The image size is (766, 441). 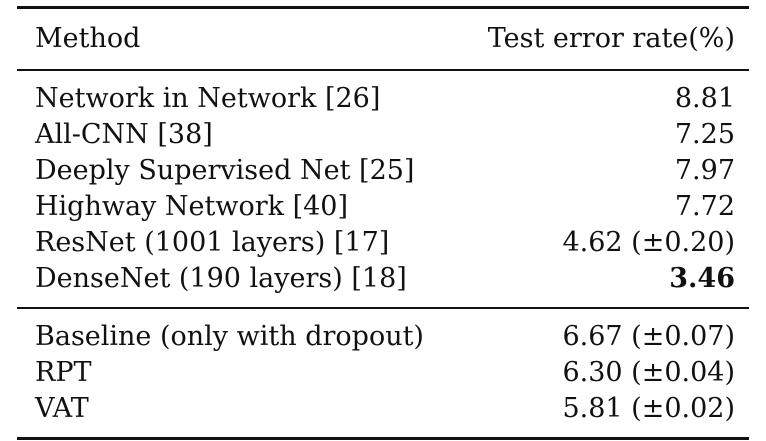 What do you see at coordinates (225, 170) in the screenshot?
I see `method-cell: Deeply Supervised Net [25]` at bounding box center [225, 170].